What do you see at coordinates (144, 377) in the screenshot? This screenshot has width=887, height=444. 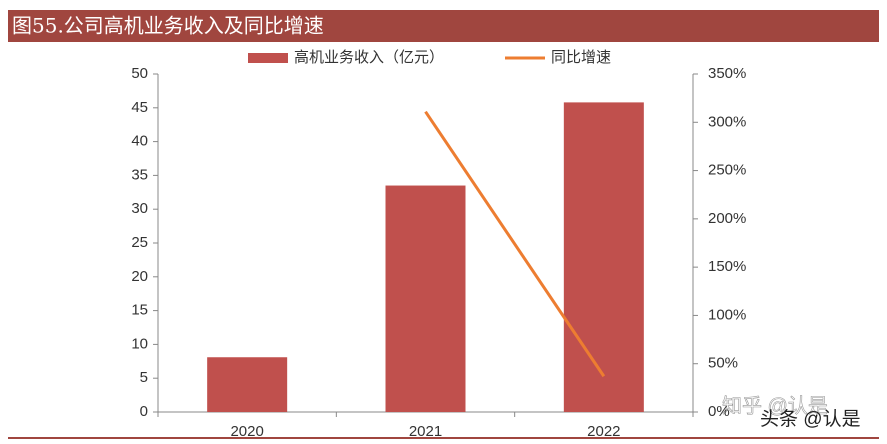 I see `y-tick-label: 5` at bounding box center [144, 377].